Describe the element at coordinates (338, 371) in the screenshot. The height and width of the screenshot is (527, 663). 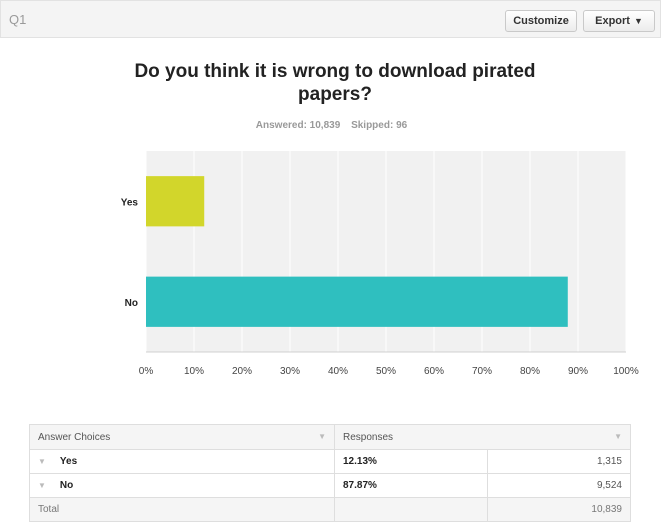
I see `x-tick-label: 40%` at that location.